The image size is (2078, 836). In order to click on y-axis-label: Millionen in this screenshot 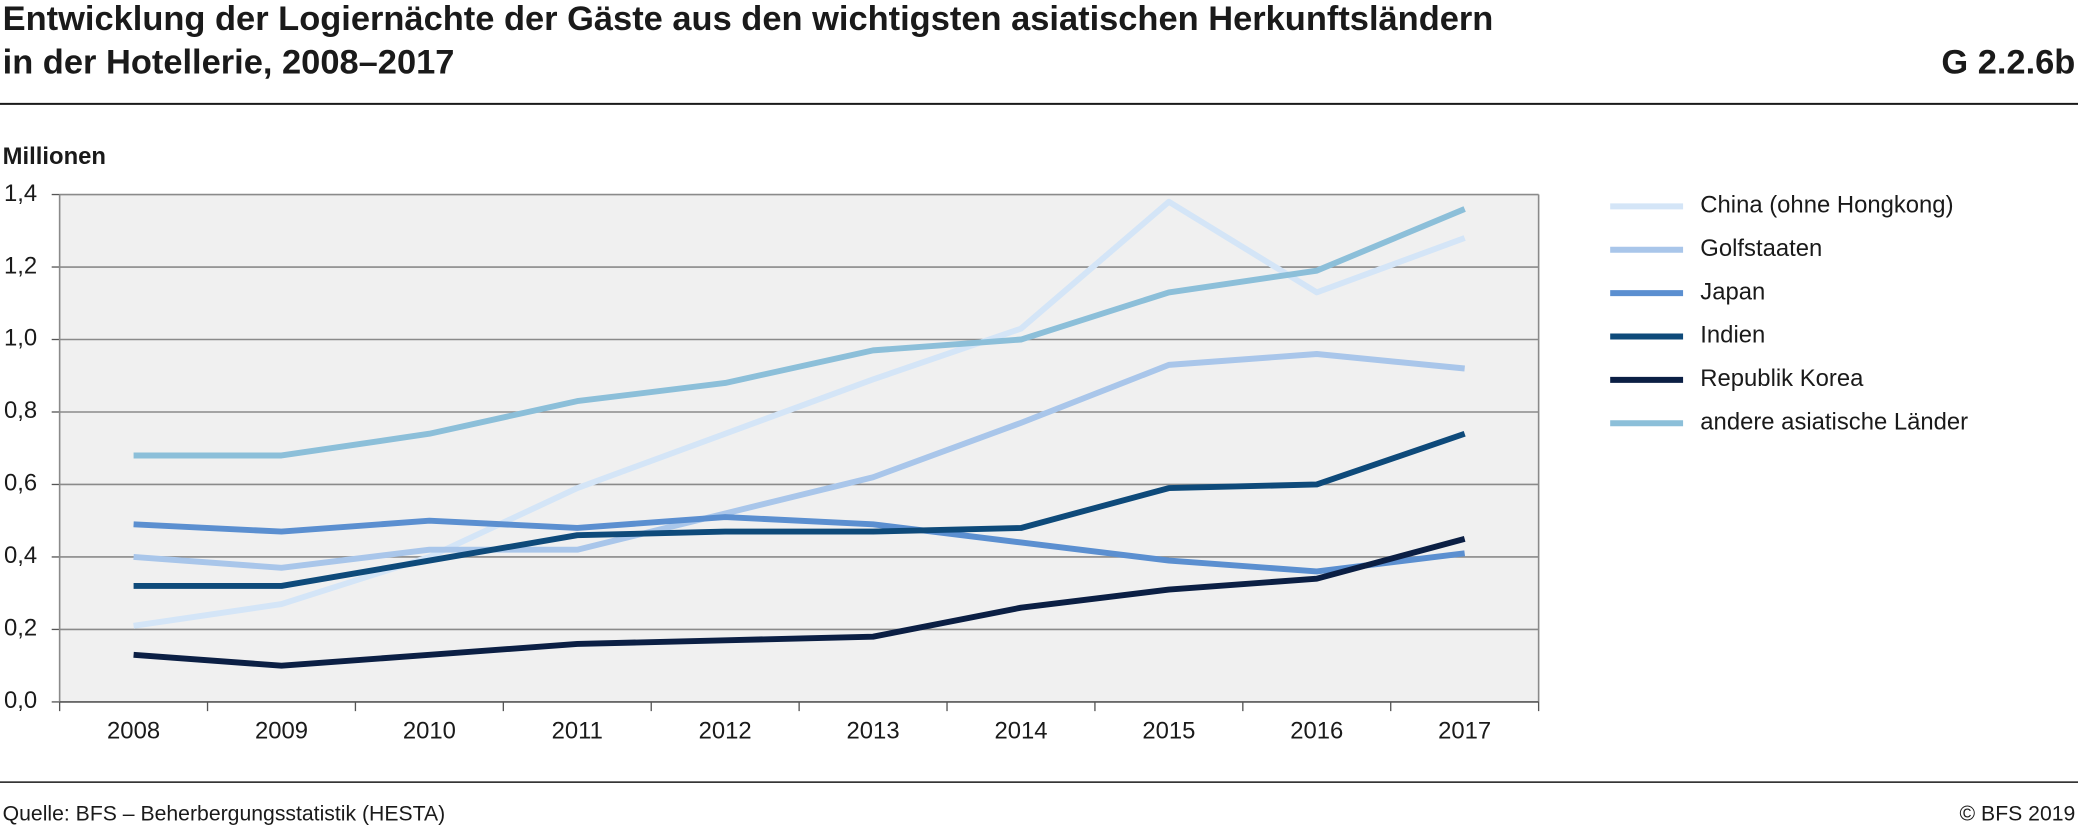, I will do `click(54, 156)`.